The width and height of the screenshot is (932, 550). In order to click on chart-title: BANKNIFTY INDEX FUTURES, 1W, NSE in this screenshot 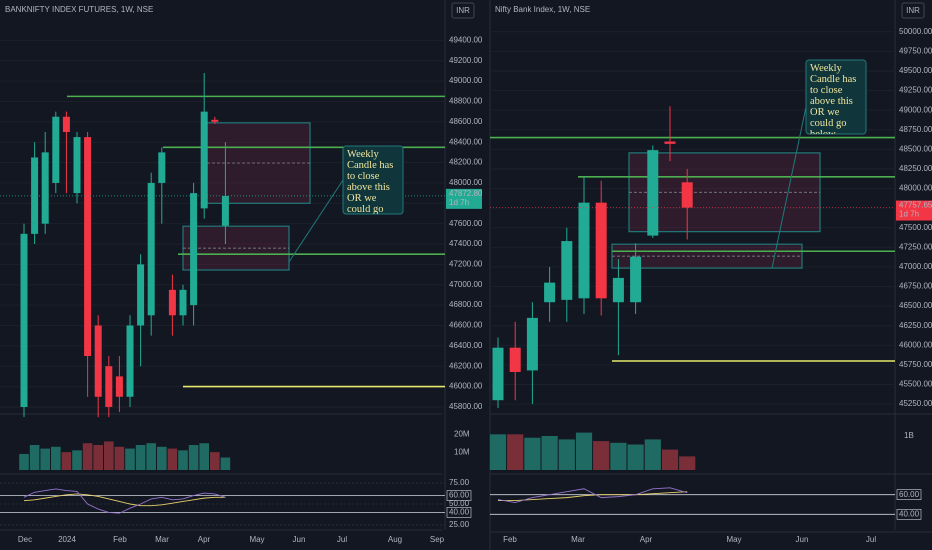, I will do `click(79, 9)`.